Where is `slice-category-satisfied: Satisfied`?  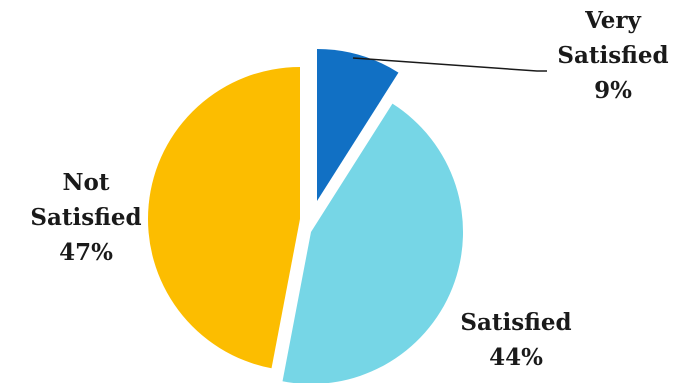
slice-category-satisfied: Satisfied is located at coordinates (515, 322).